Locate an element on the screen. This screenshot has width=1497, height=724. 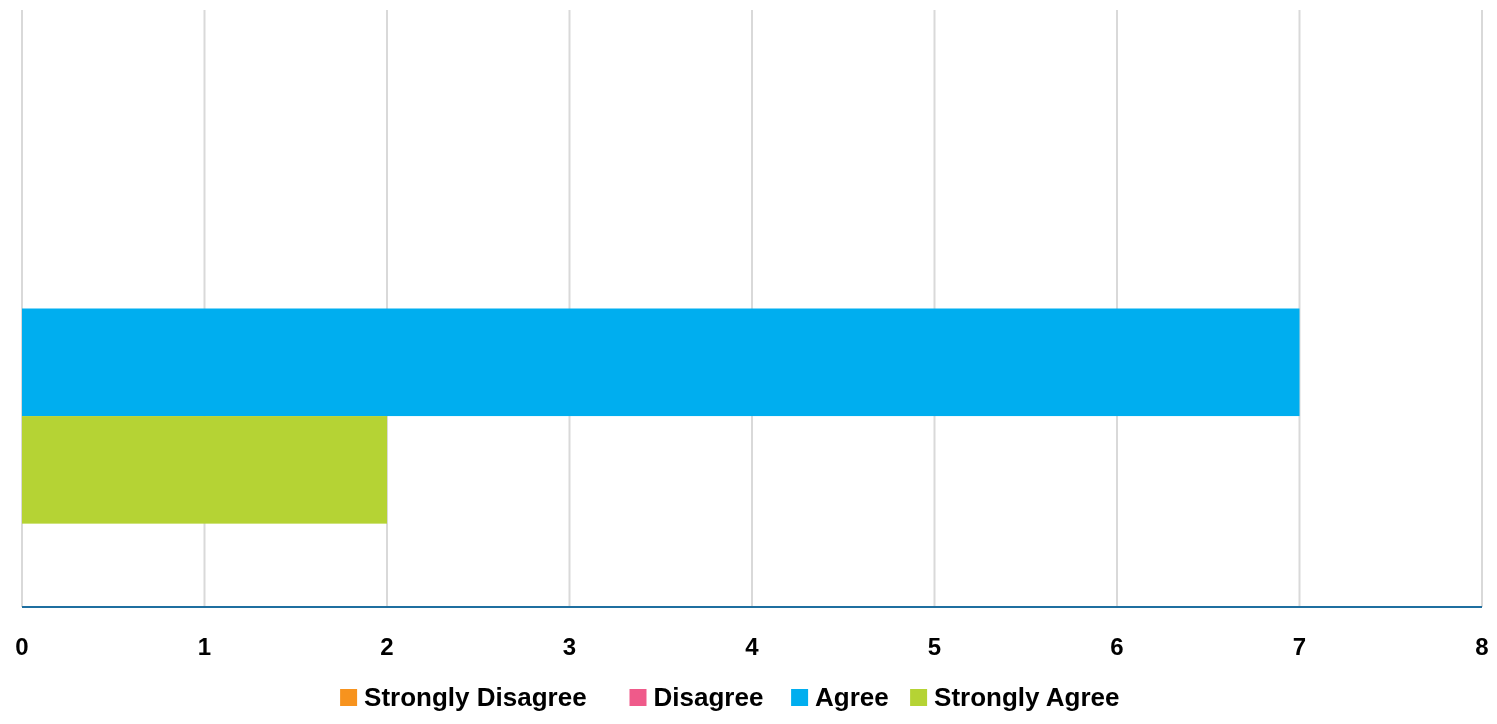
x-tick-label: 4 is located at coordinates (752, 646).